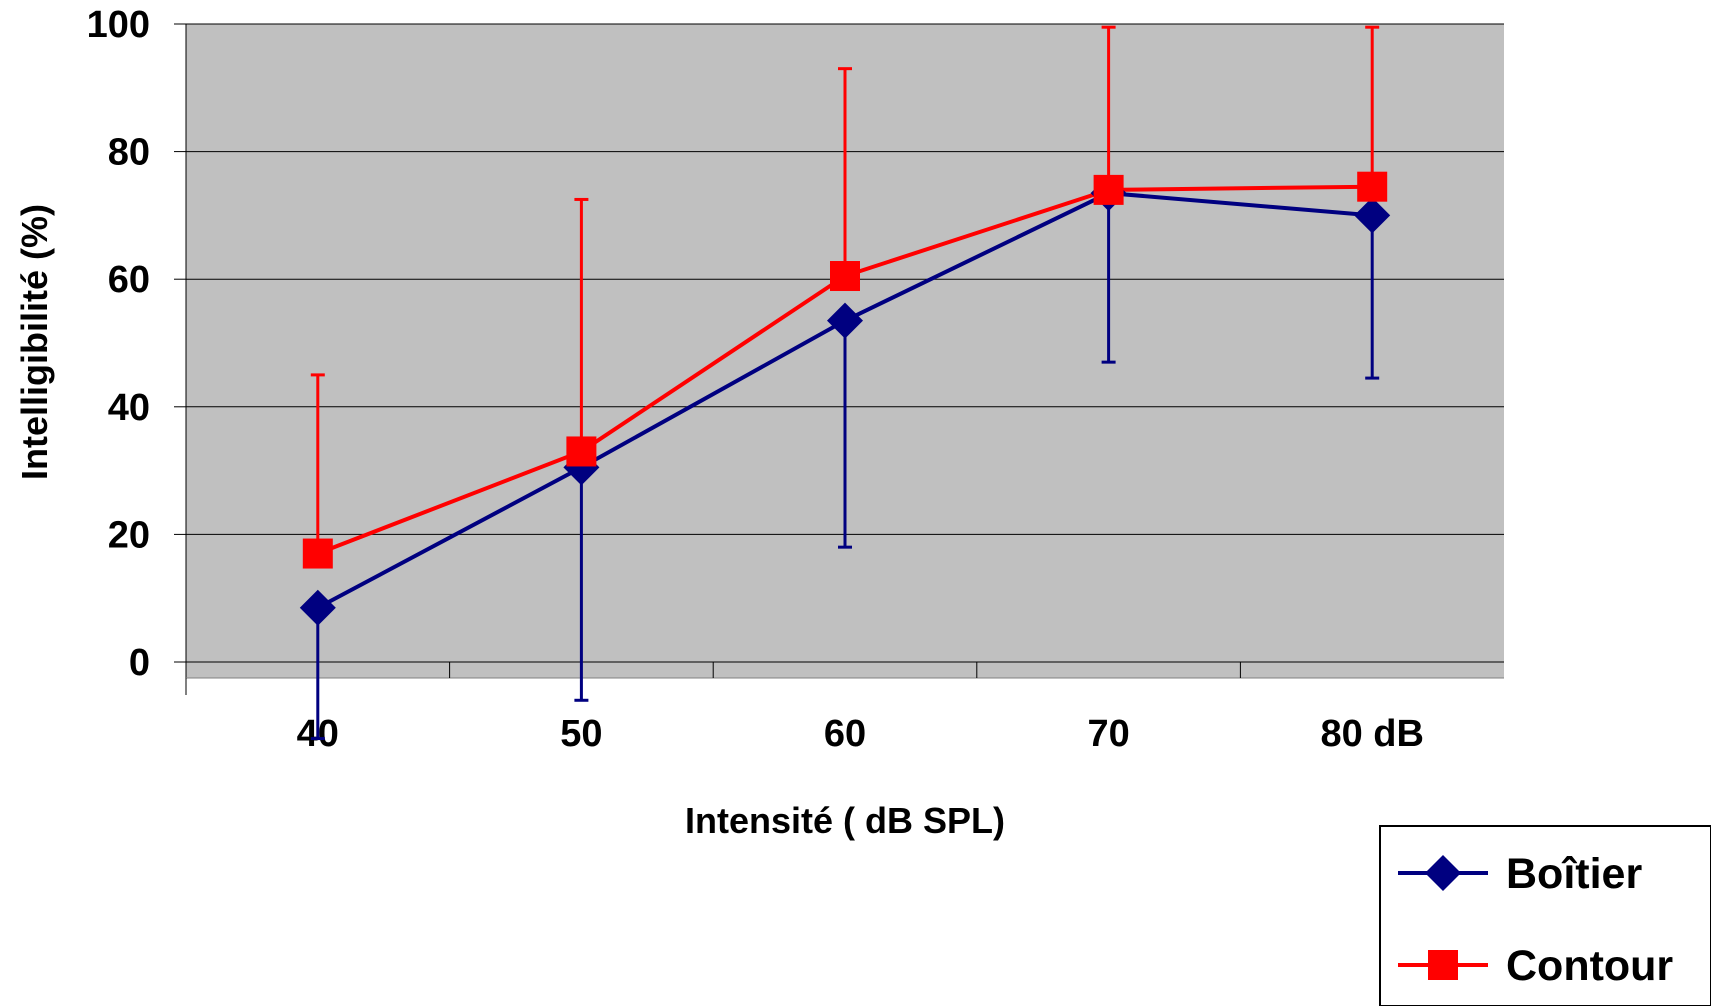 The image size is (1711, 1006). What do you see at coordinates (129, 153) in the screenshot?
I see `y-tick-label-80: 80` at bounding box center [129, 153].